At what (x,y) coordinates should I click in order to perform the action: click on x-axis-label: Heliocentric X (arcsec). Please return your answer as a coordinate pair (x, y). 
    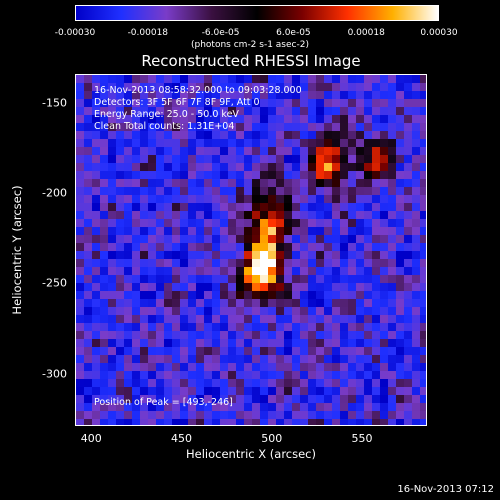
    Looking at the image, I should click on (251, 454).